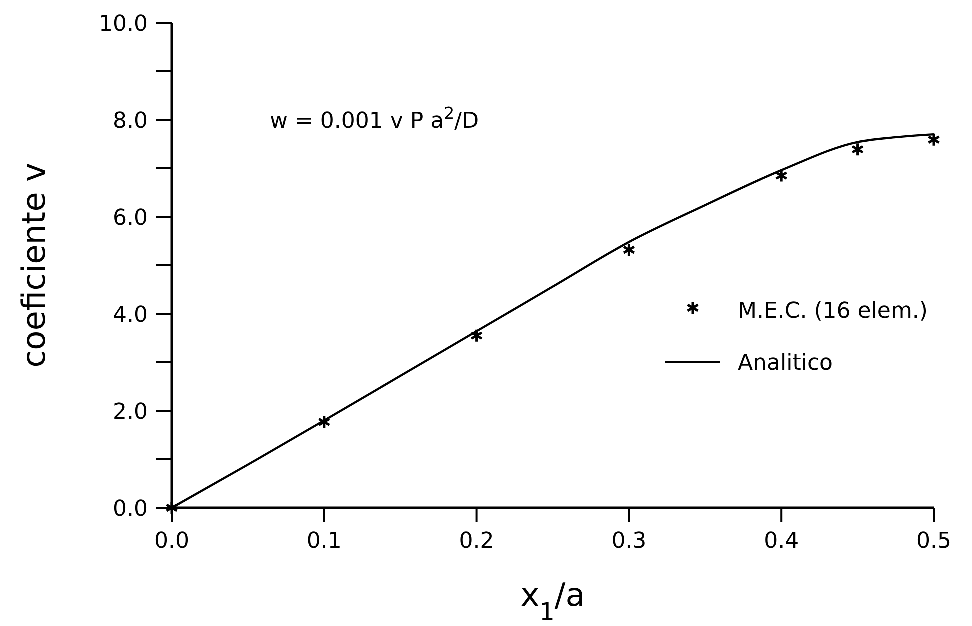 The image size is (972, 626). I want to click on y-axis-title: coeficiente v, so click(34, 265).